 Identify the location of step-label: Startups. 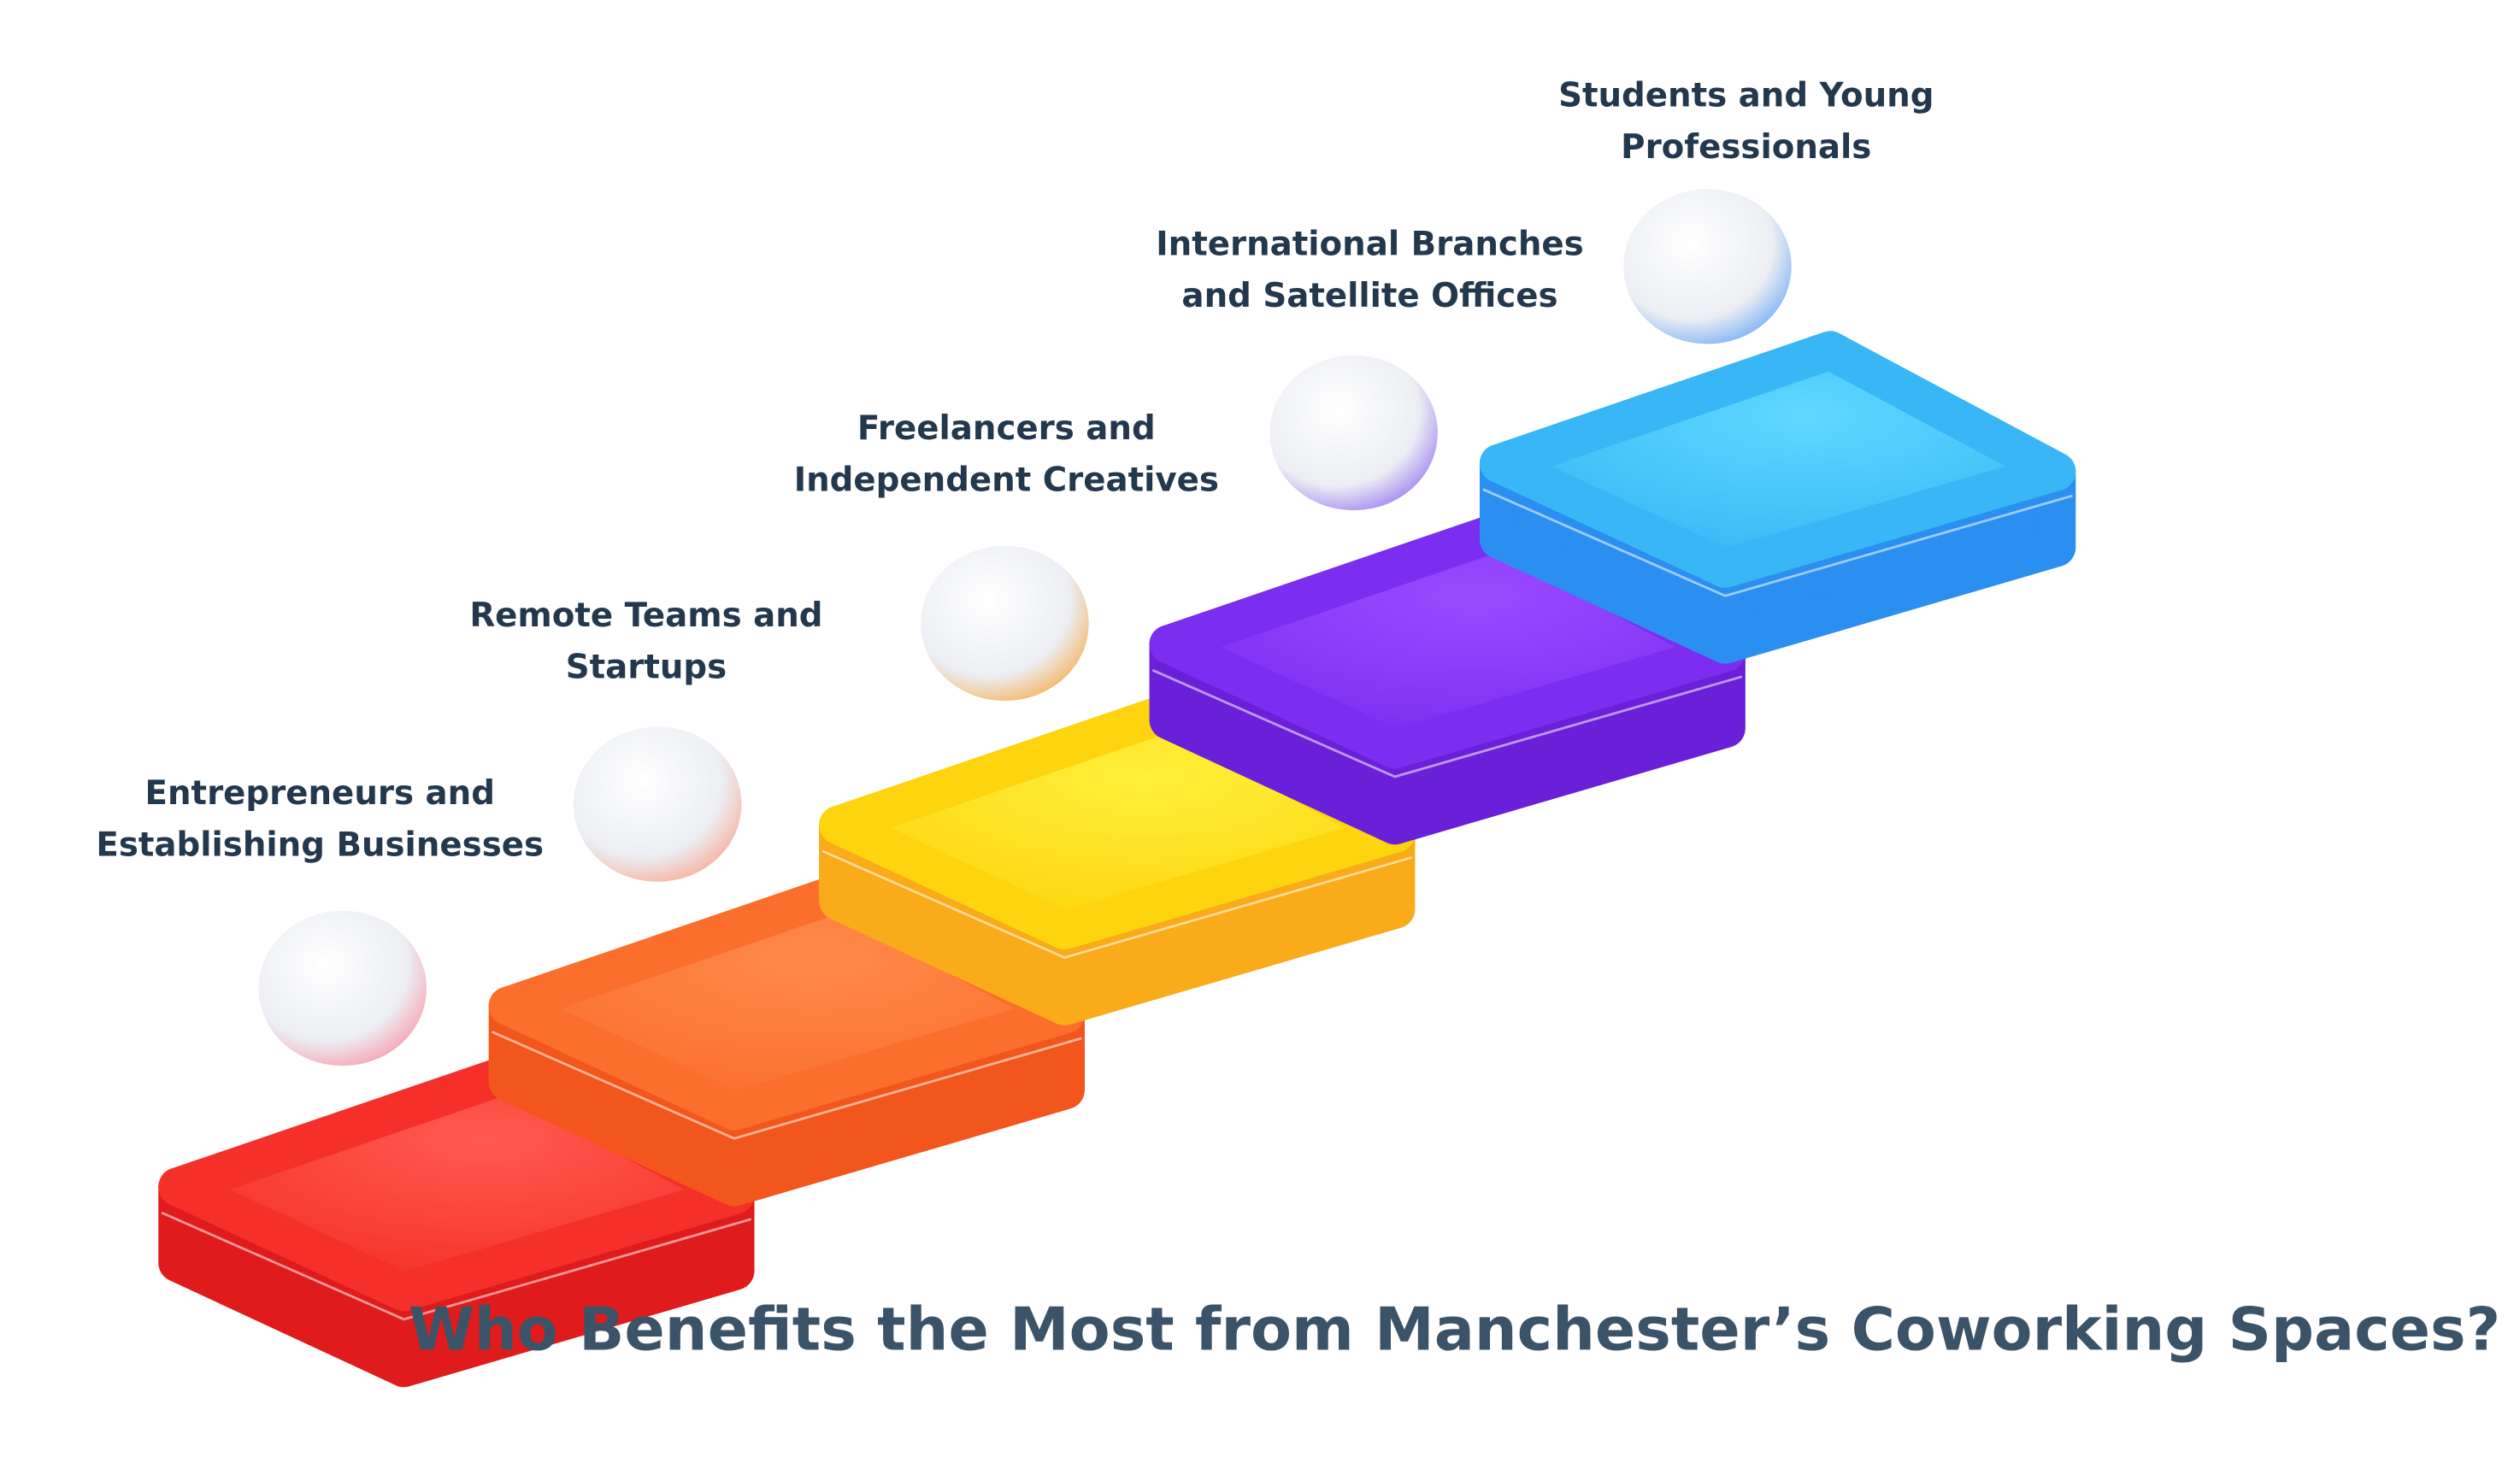
(646, 668).